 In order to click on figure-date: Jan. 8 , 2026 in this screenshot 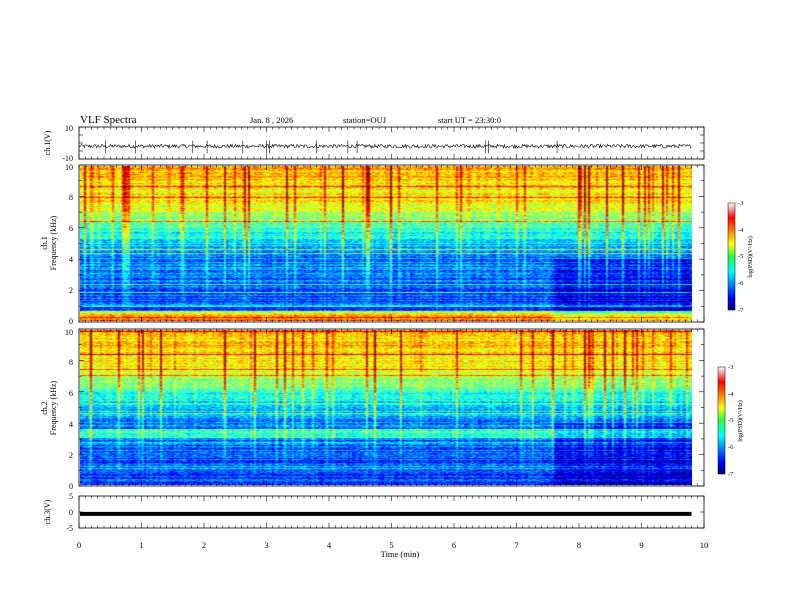, I will do `click(271, 120)`.